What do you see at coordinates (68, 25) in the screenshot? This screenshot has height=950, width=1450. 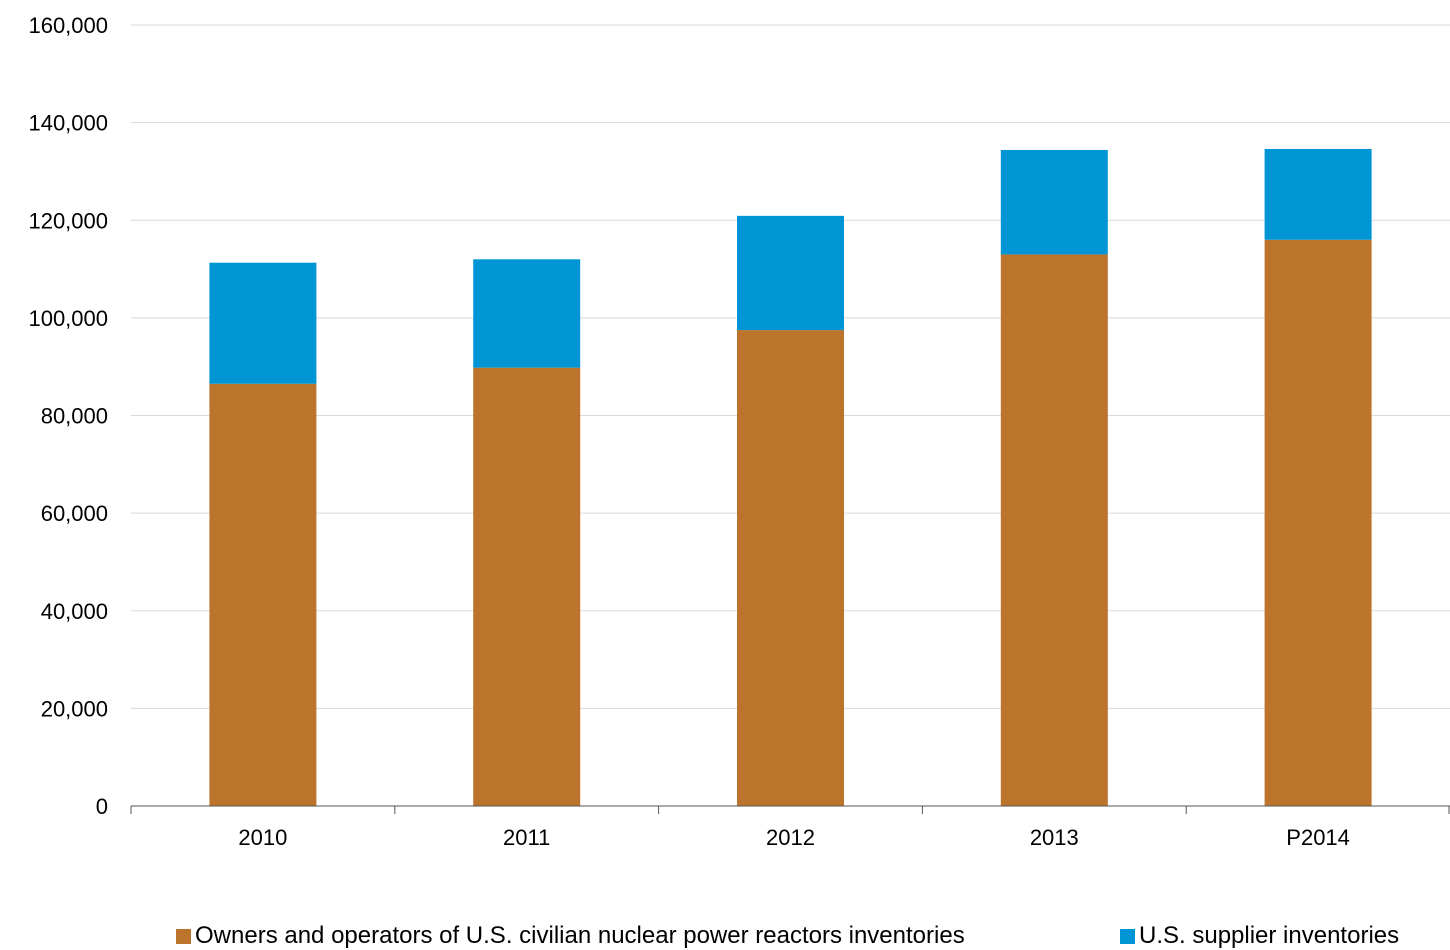 I see `y-tick-label: 160,000` at bounding box center [68, 25].